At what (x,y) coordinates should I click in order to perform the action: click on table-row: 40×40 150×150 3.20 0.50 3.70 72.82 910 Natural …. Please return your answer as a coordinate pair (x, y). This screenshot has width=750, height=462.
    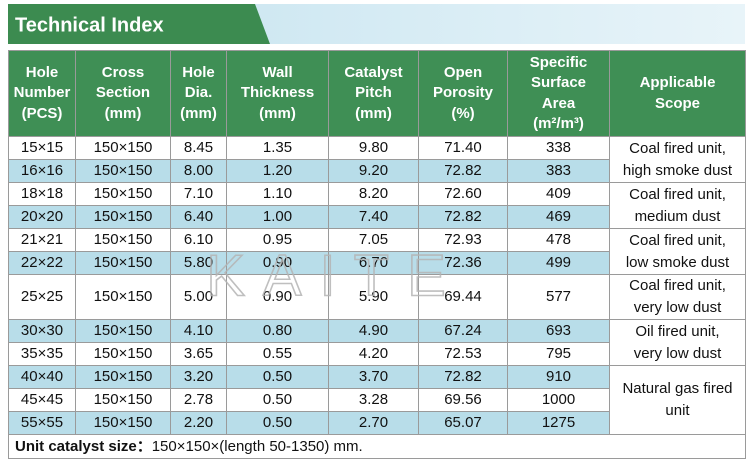
    Looking at the image, I should click on (377, 400).